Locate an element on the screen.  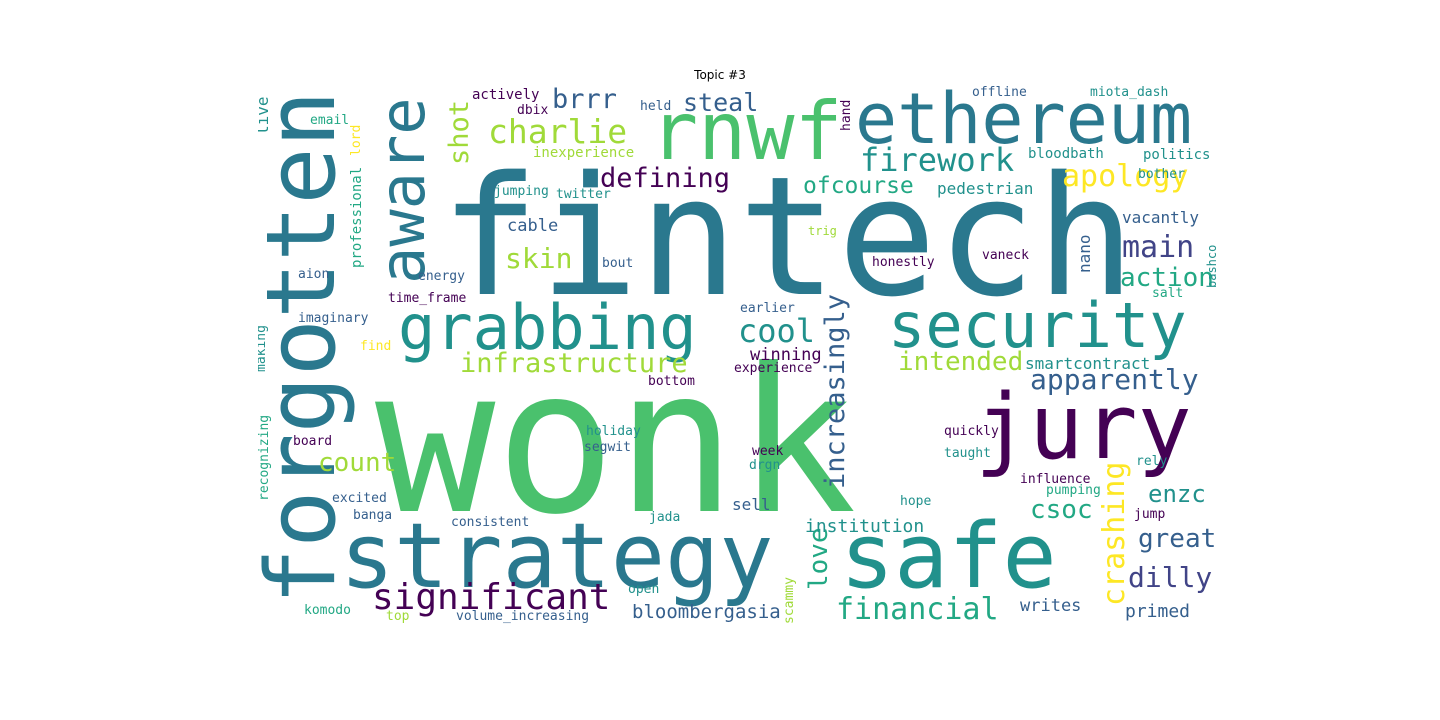
word-firework: firework is located at coordinates (937, 160).